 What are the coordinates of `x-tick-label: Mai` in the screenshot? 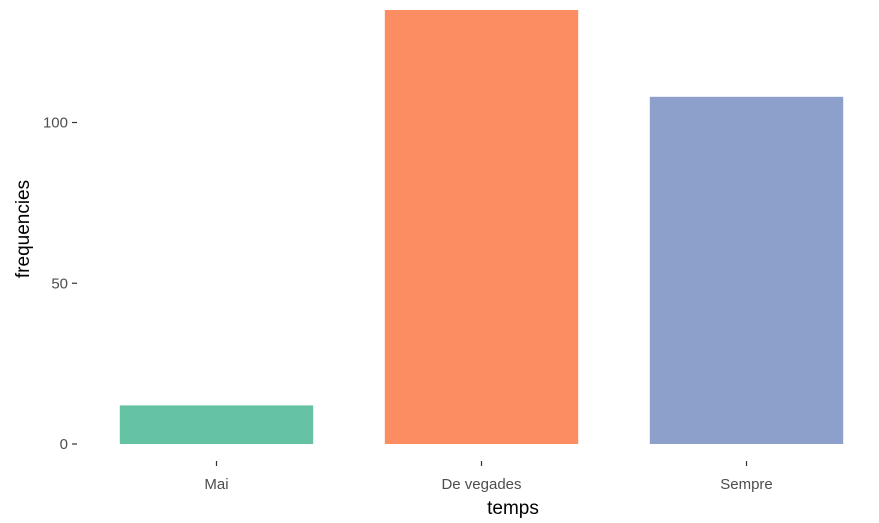 It's located at (216, 484).